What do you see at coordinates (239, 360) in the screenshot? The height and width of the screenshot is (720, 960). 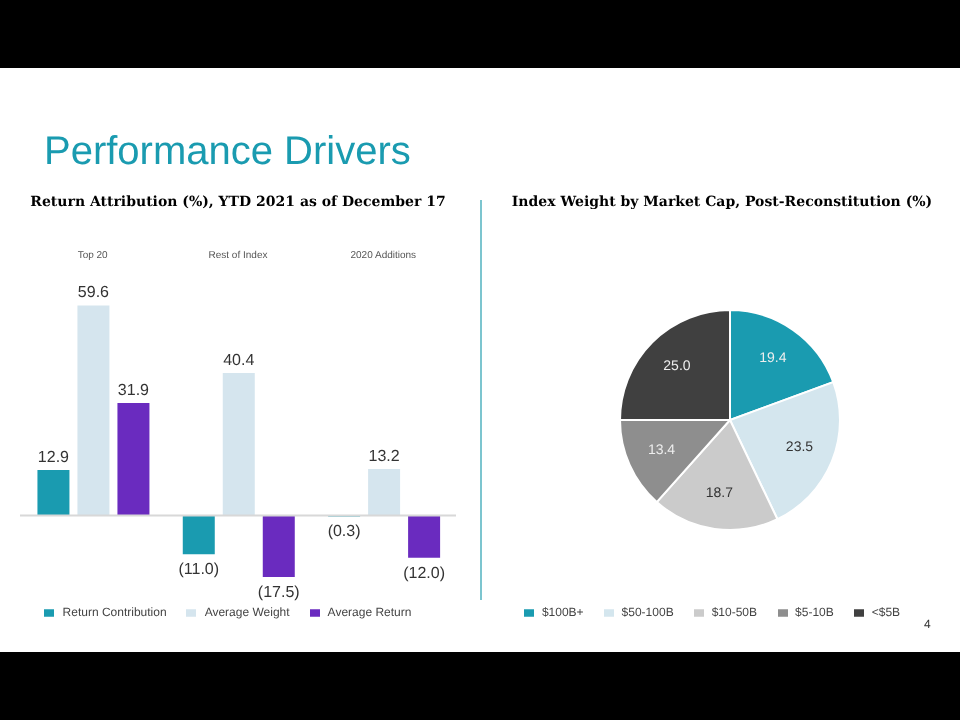 I see `data-label: 40.4` at bounding box center [239, 360].